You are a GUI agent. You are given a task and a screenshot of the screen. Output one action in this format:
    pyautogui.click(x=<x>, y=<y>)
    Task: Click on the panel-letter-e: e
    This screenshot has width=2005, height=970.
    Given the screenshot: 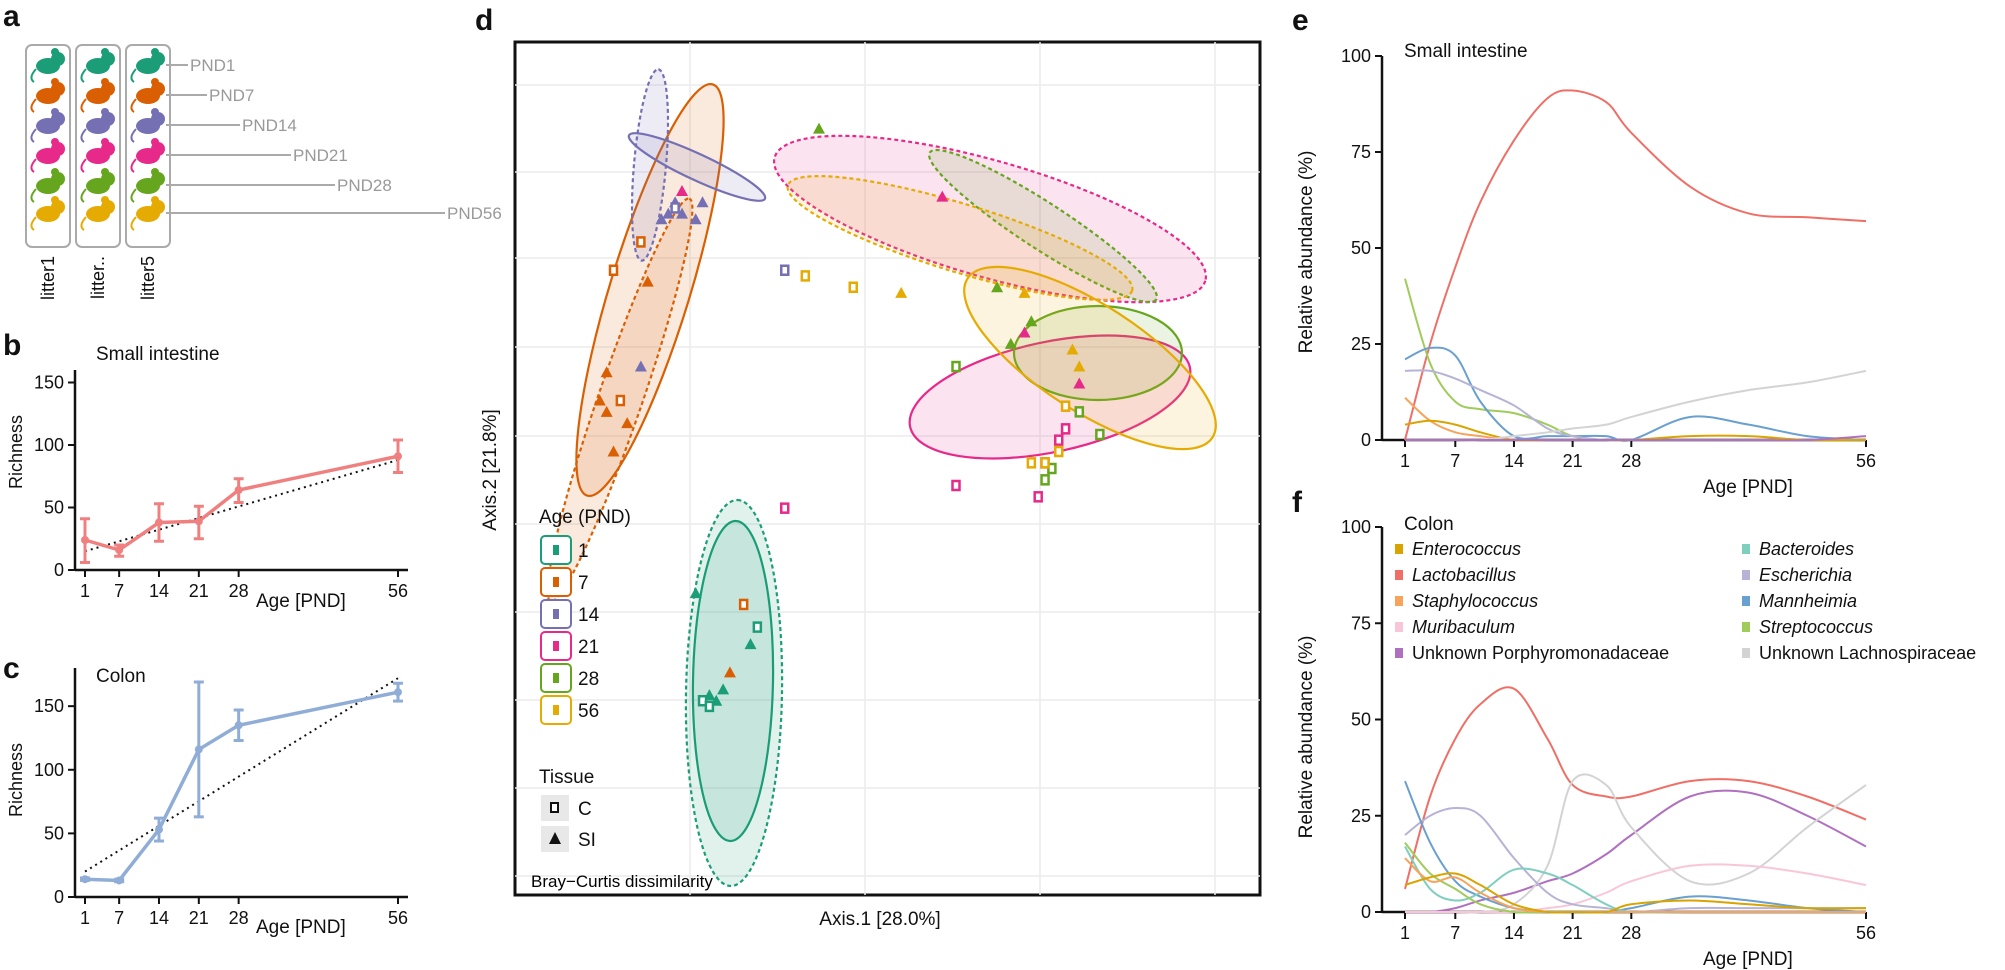 What is the action you would take?
    pyautogui.click(x=1300, y=20)
    